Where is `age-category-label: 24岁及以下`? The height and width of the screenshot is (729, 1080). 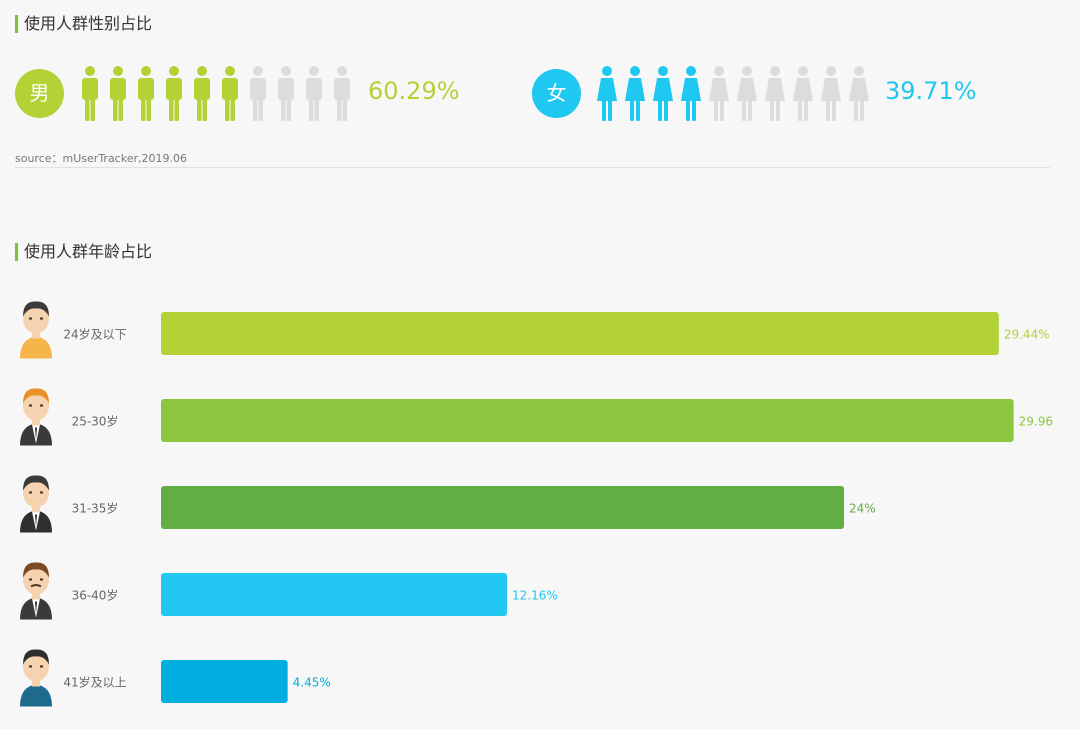
age-category-label: 24岁及以下 is located at coordinates (94, 334).